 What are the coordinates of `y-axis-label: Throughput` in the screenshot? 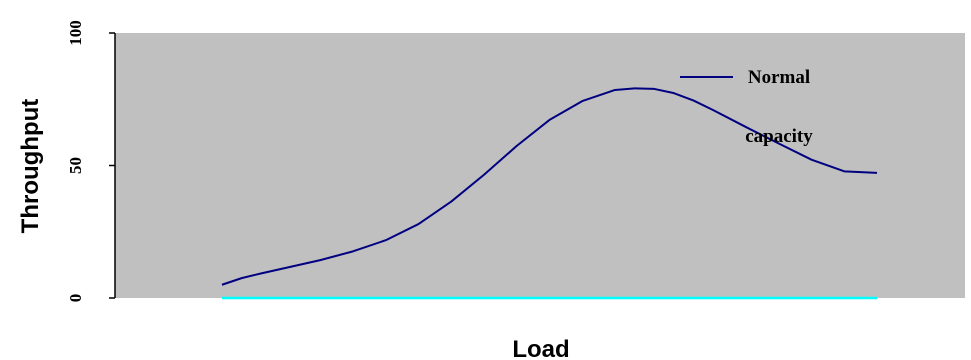 It's located at (30, 166).